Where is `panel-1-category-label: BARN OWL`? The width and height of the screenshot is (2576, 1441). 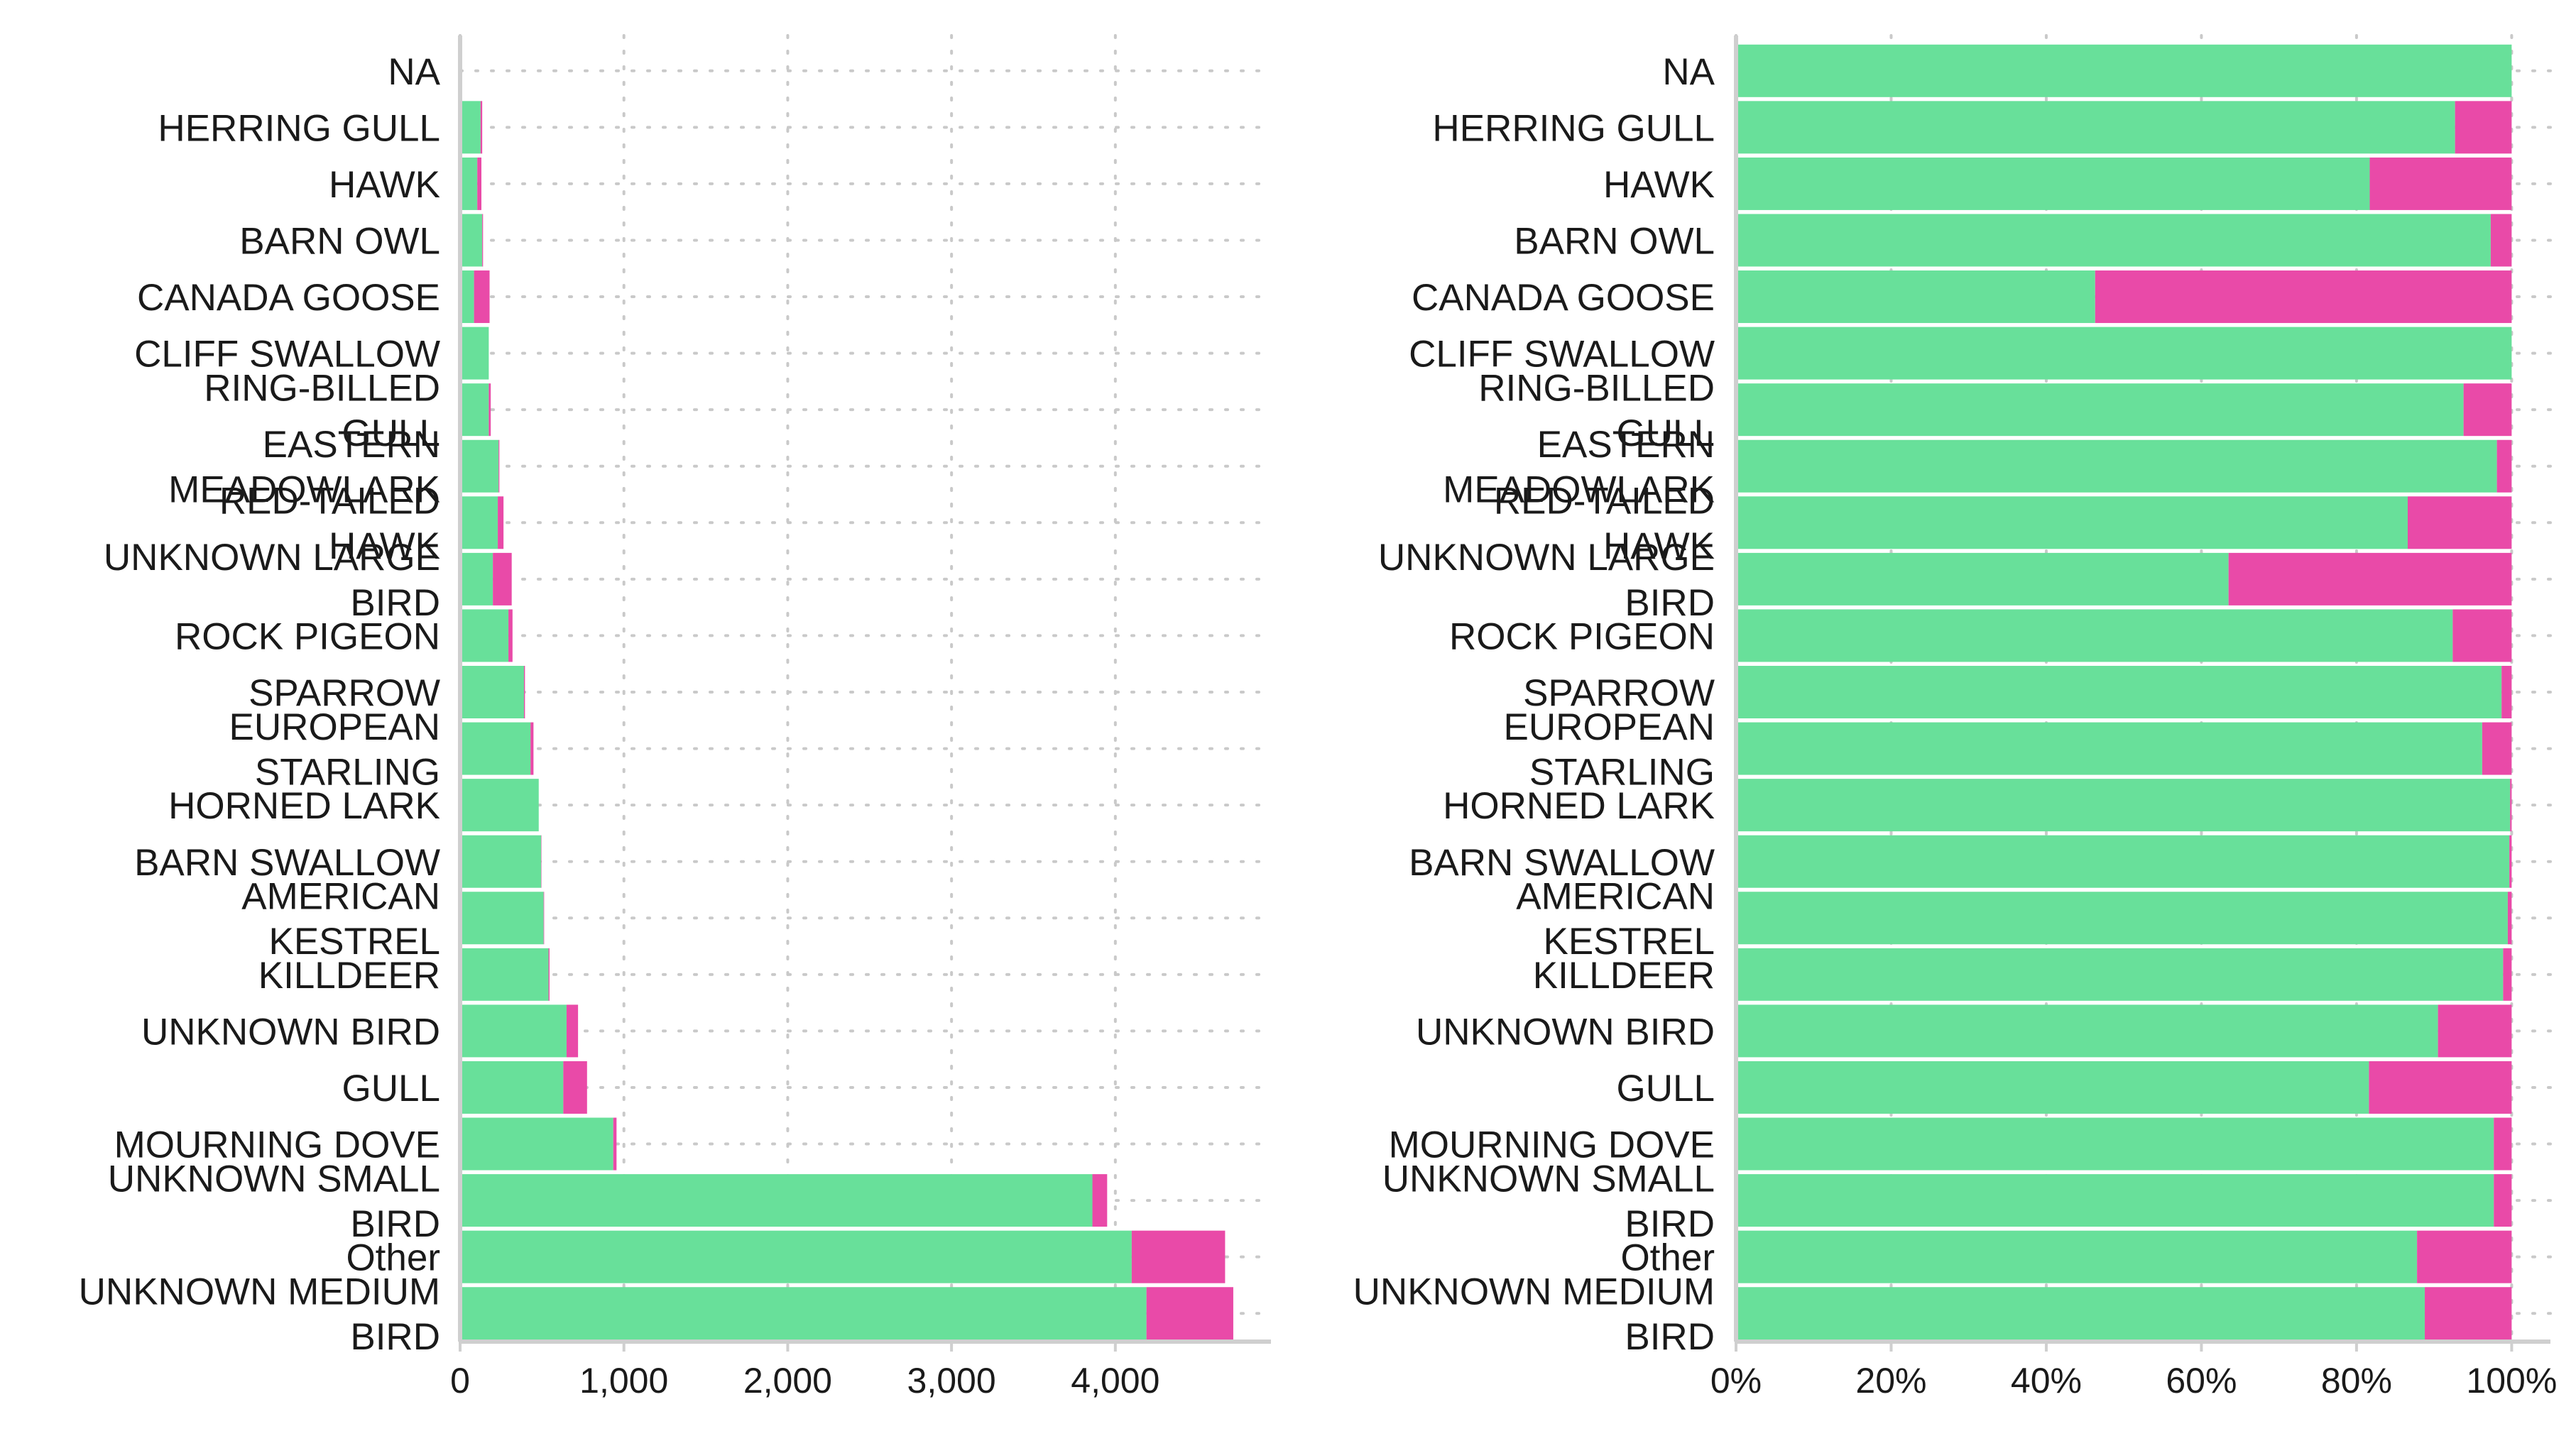
panel-1-category-label: BARN OWL is located at coordinates (339, 242).